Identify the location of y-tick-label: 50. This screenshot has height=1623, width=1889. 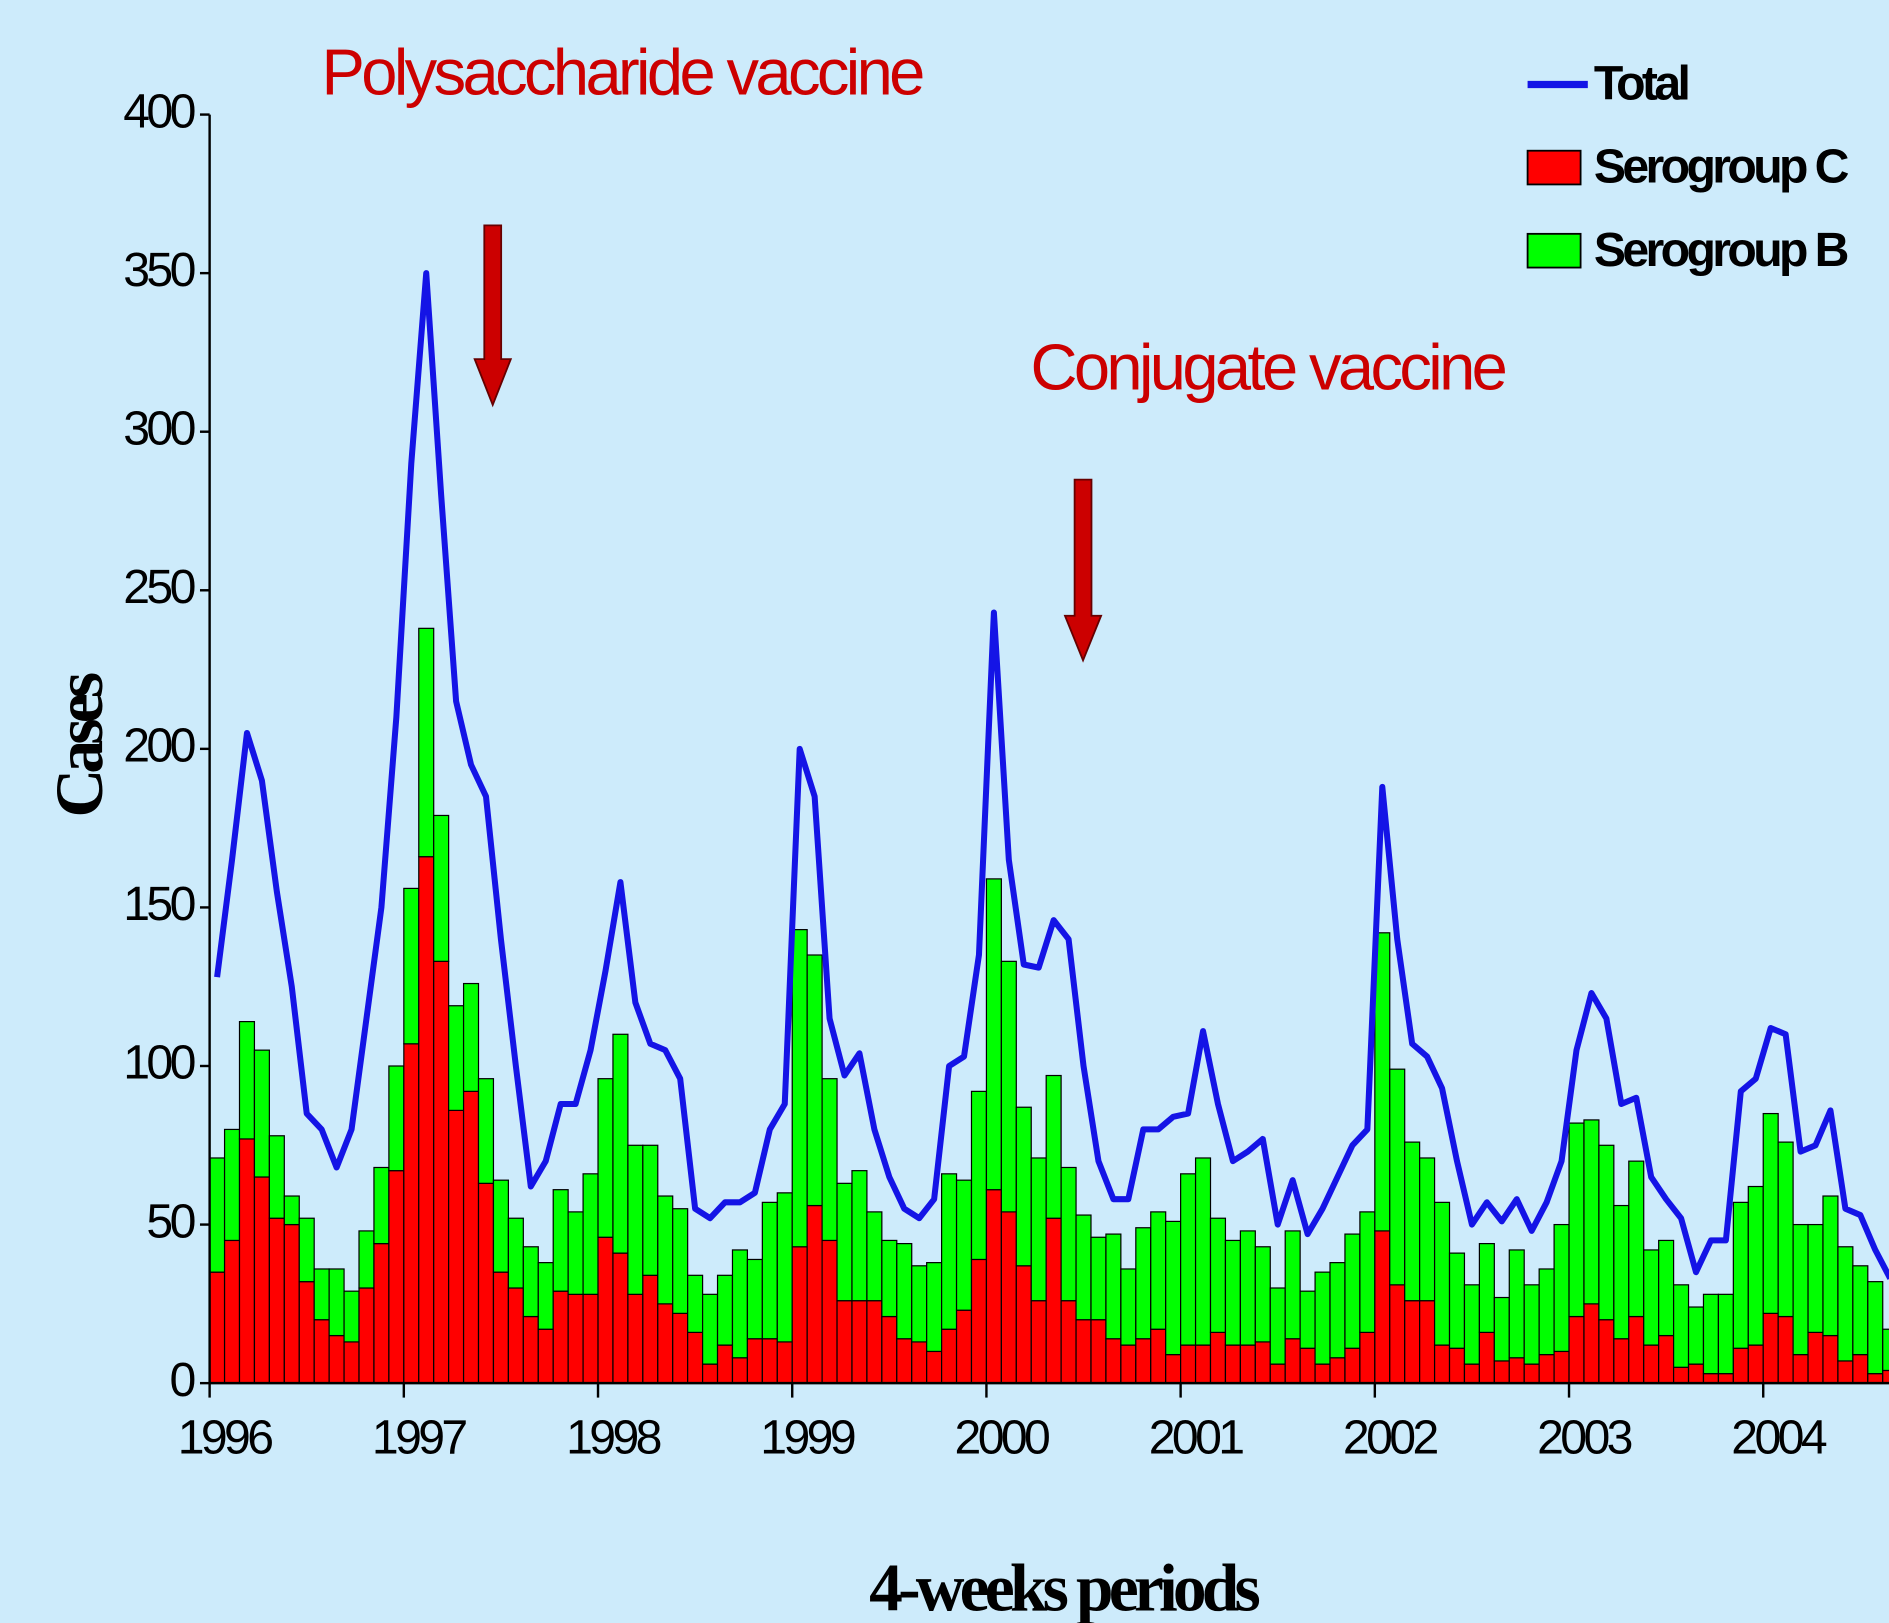
(170, 1221).